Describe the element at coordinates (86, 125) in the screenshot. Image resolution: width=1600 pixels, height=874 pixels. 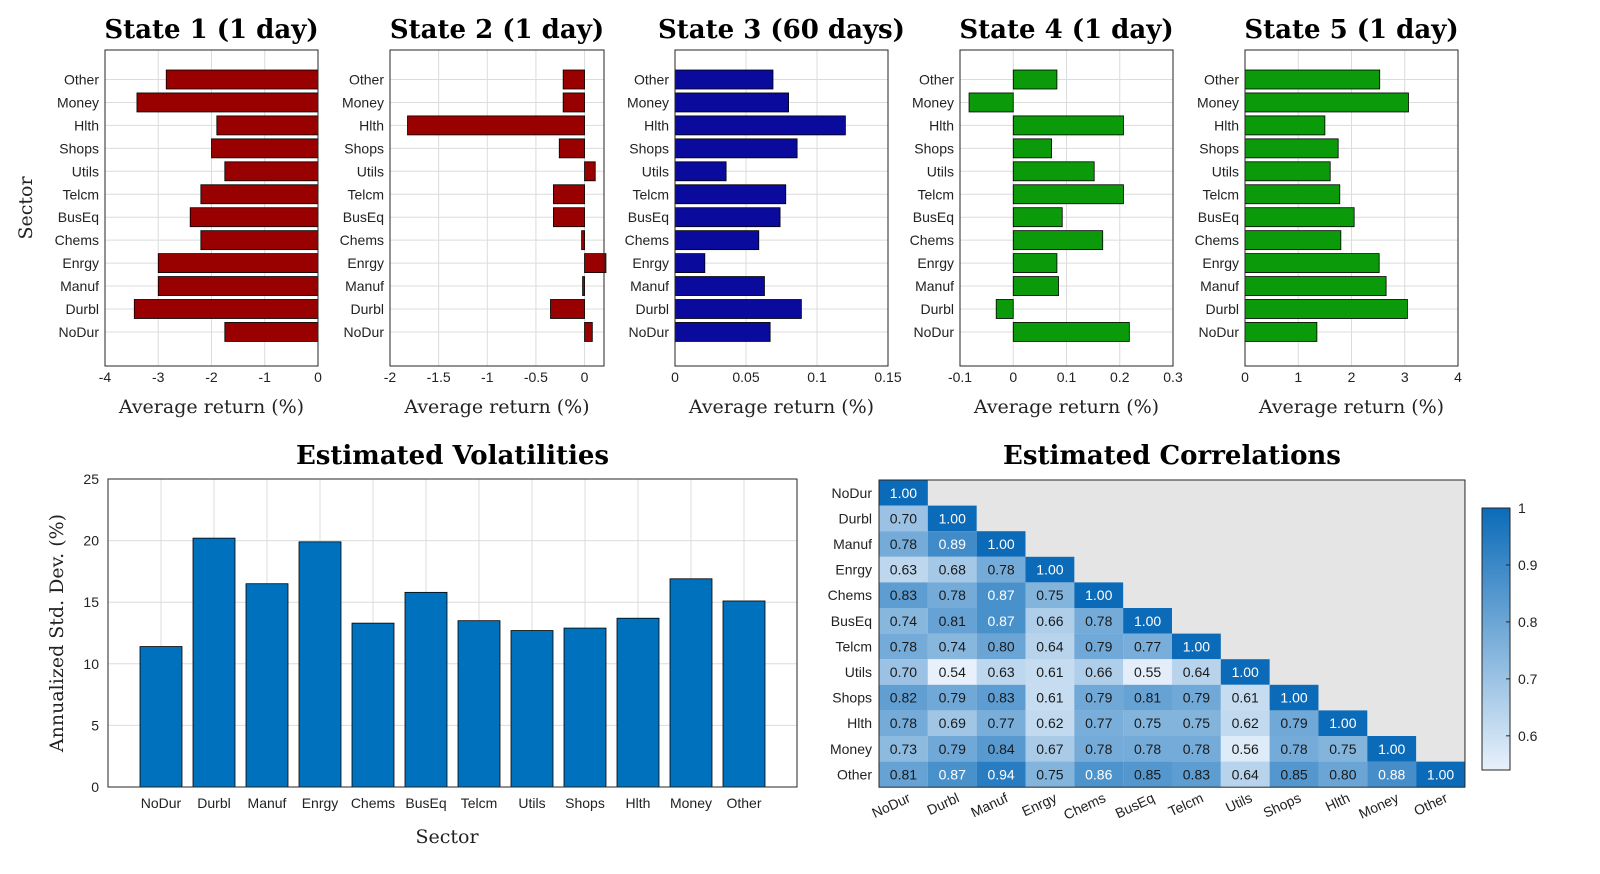
I see `category-label: Hlth` at that location.